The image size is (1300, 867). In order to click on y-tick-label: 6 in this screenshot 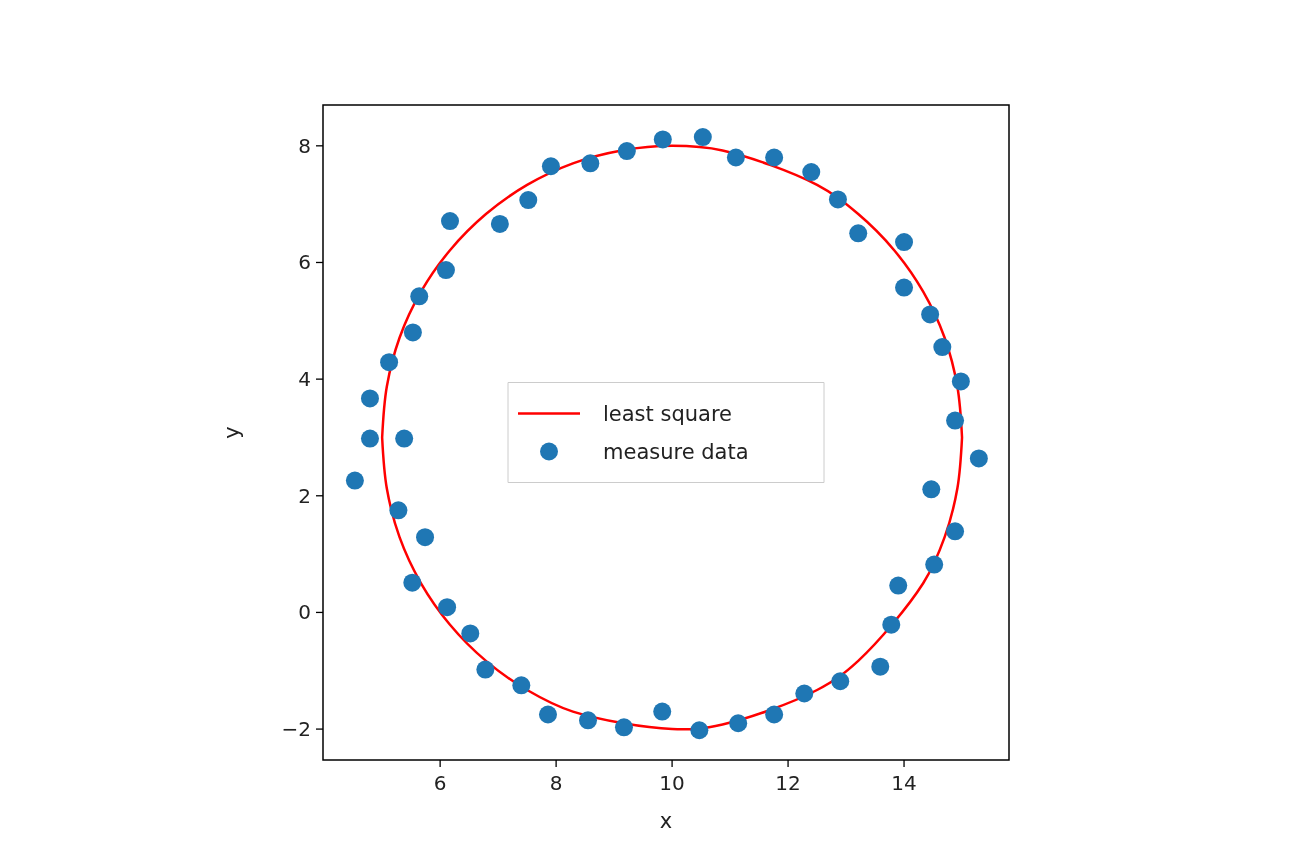, I will do `click(304, 262)`.